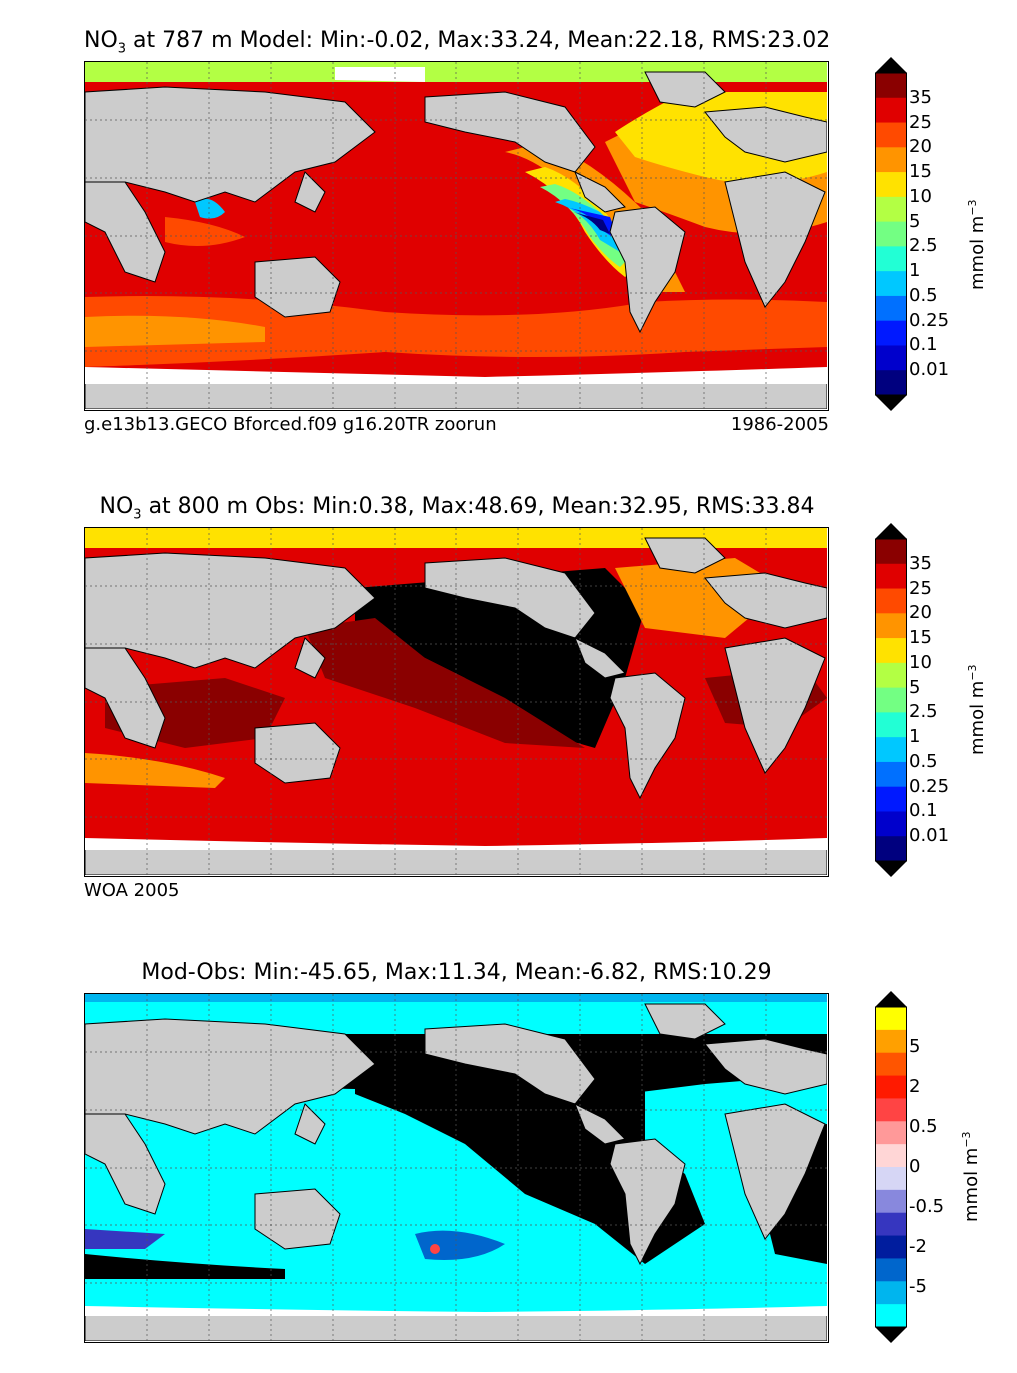 The height and width of the screenshot is (1373, 1017). Describe the element at coordinates (915, 1166) in the screenshot. I see `colorbar-tick-label: 0` at that location.